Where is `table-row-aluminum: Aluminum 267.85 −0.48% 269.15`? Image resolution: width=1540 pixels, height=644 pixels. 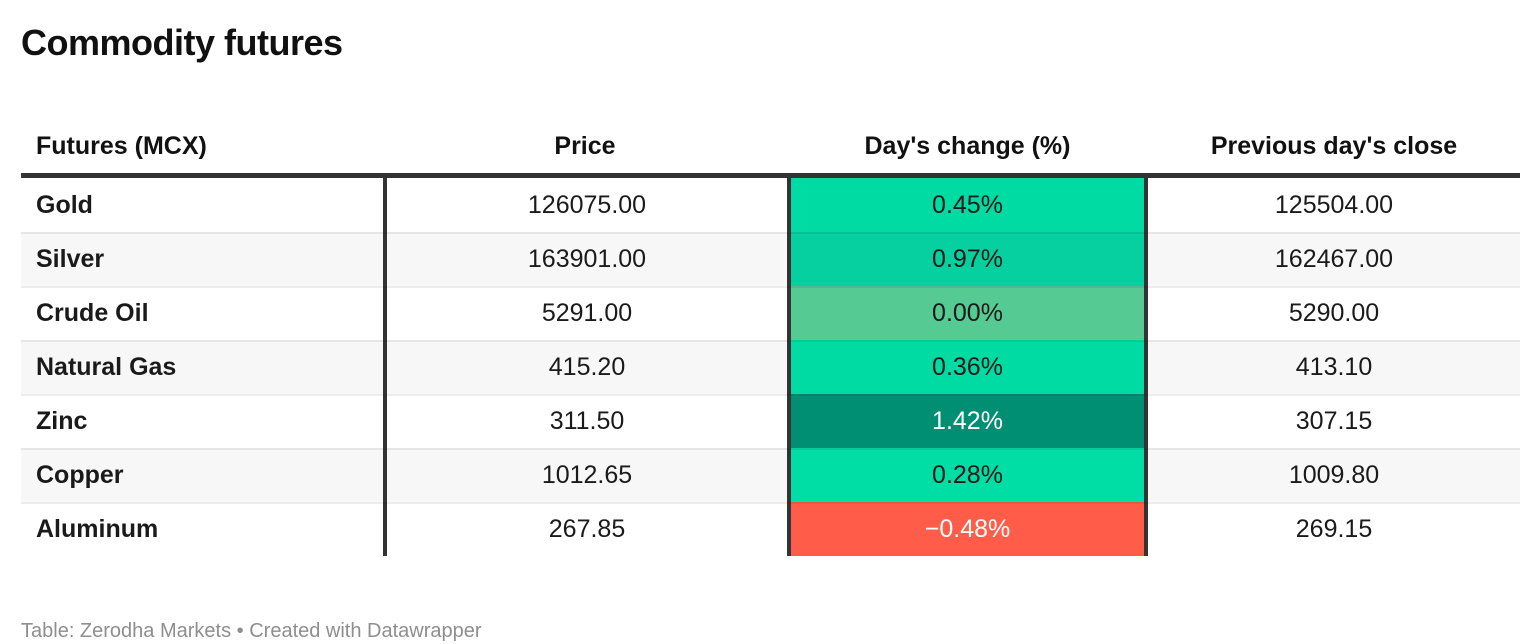
table-row-aluminum: Aluminum 267.85 −0.48% 269.15 is located at coordinates (770, 529).